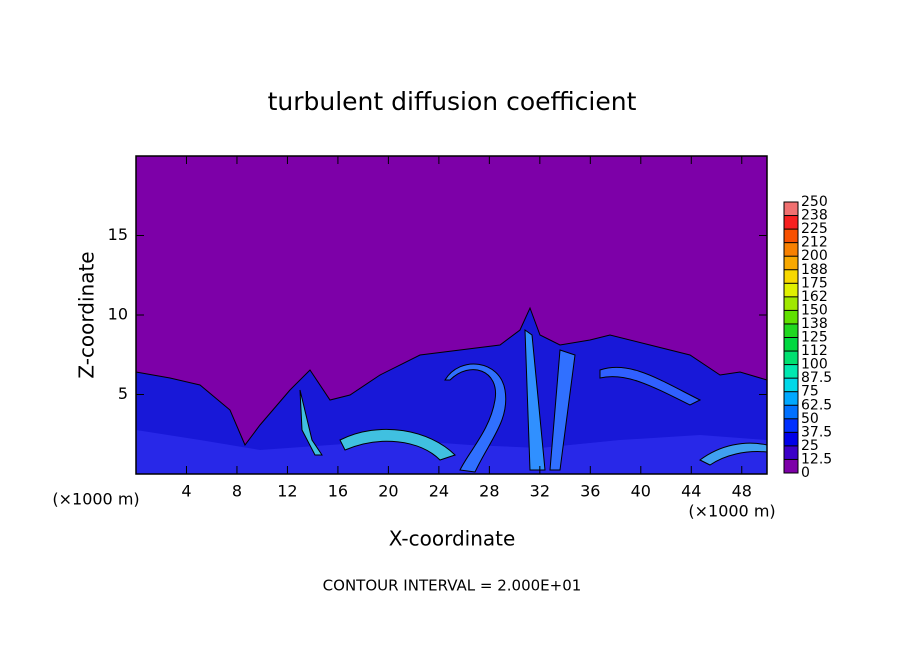 This screenshot has height=654, width=904. Describe the element at coordinates (452, 586) in the screenshot. I see `footer: CONTOUR INTERVAL = 2.000E+01` at that location.